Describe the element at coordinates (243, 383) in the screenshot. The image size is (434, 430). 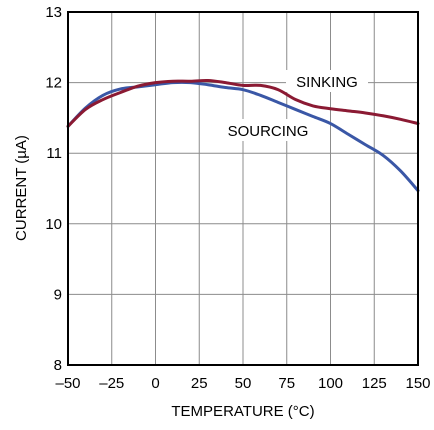
I see `x-tick-label: 50` at that location.